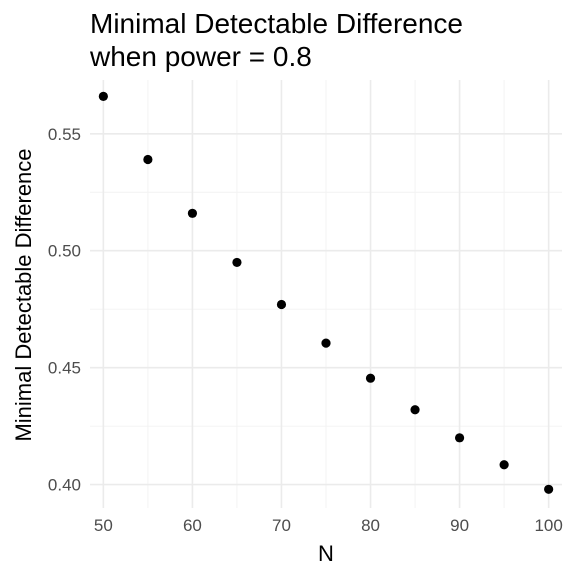 The height and width of the screenshot is (576, 576). Describe the element at coordinates (276, 23) in the screenshot. I see `chart-title: Minimal Detectable Difference` at that location.